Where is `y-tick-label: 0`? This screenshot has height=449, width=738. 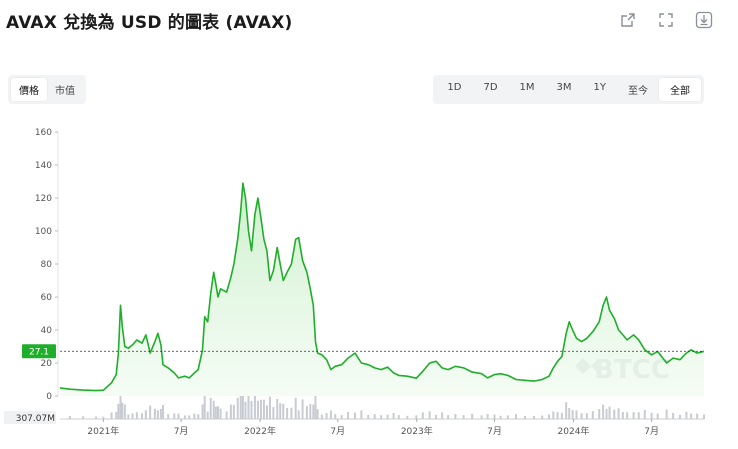
y-tick-label: 0 is located at coordinates (49, 397).